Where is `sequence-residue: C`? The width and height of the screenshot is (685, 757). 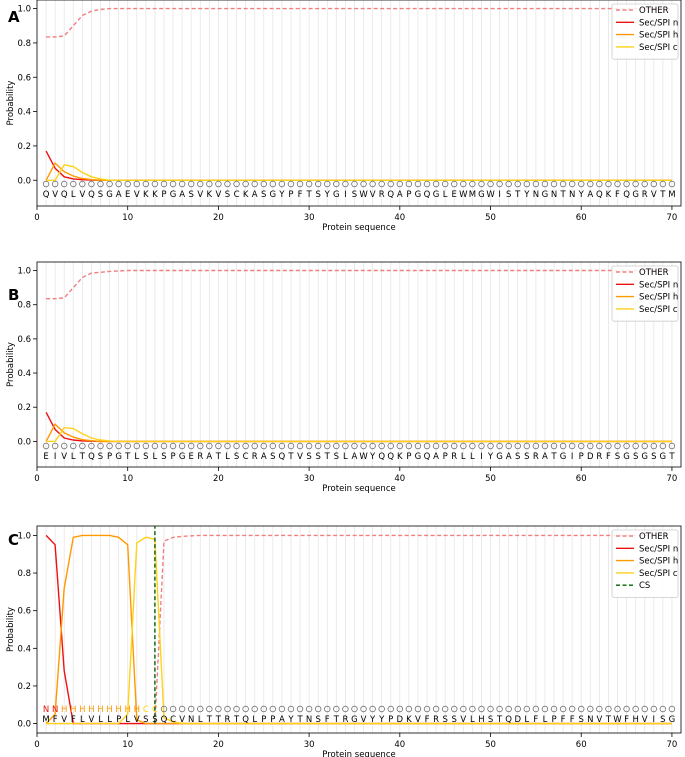 sequence-residue: C is located at coordinates (237, 195).